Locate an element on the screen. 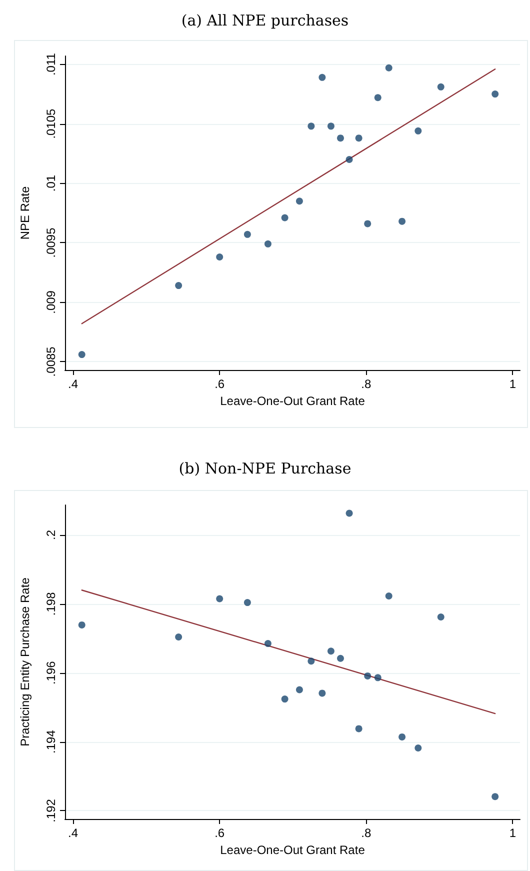  y-tick-label: .01 is located at coordinates (51, 183).